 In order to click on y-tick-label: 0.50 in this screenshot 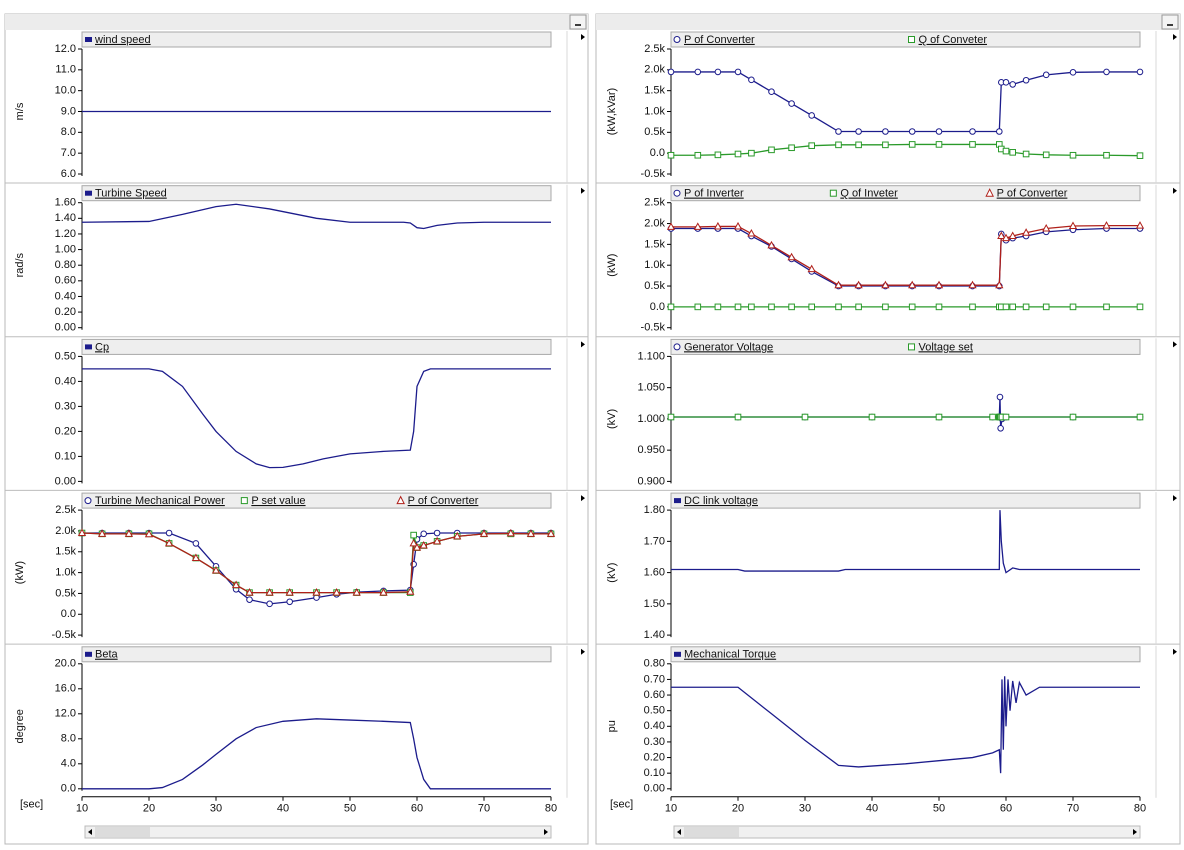, I will do `click(65, 356)`.